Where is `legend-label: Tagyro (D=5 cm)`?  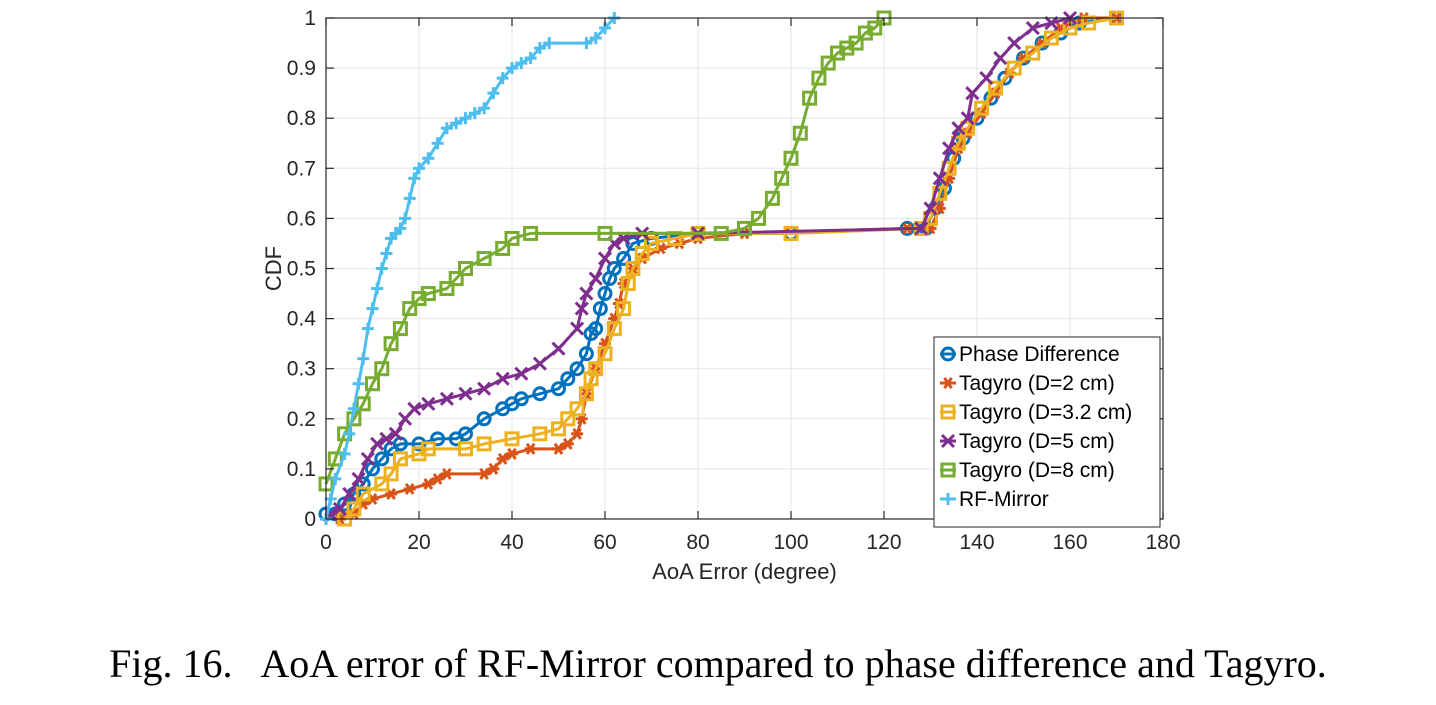
legend-label: Tagyro (D=5 cm) is located at coordinates (1037, 441).